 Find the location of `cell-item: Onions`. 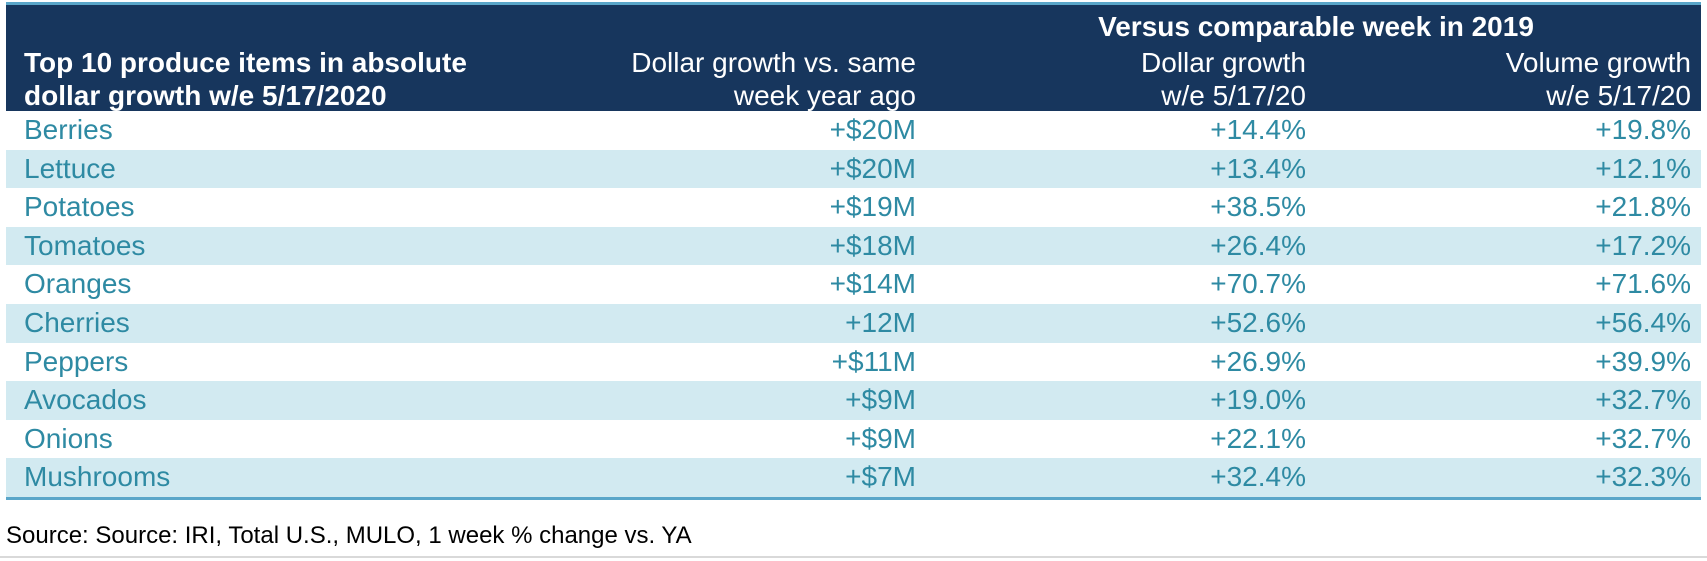

cell-item: Onions is located at coordinates (68, 438).